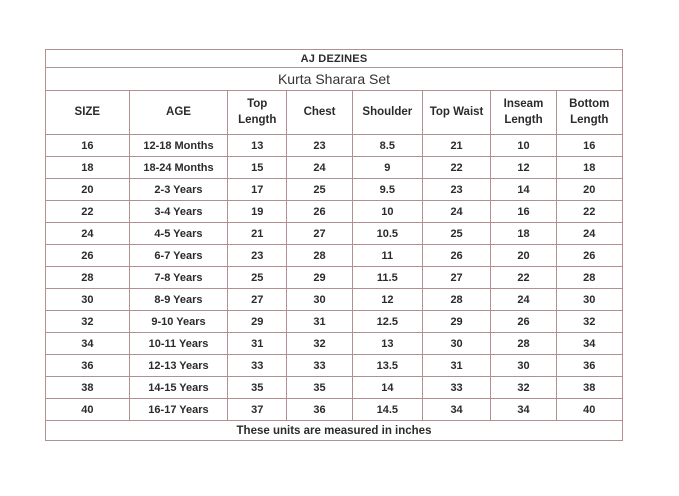  What do you see at coordinates (178, 167) in the screenshot?
I see `table-cell: 18-24 Months` at bounding box center [178, 167].